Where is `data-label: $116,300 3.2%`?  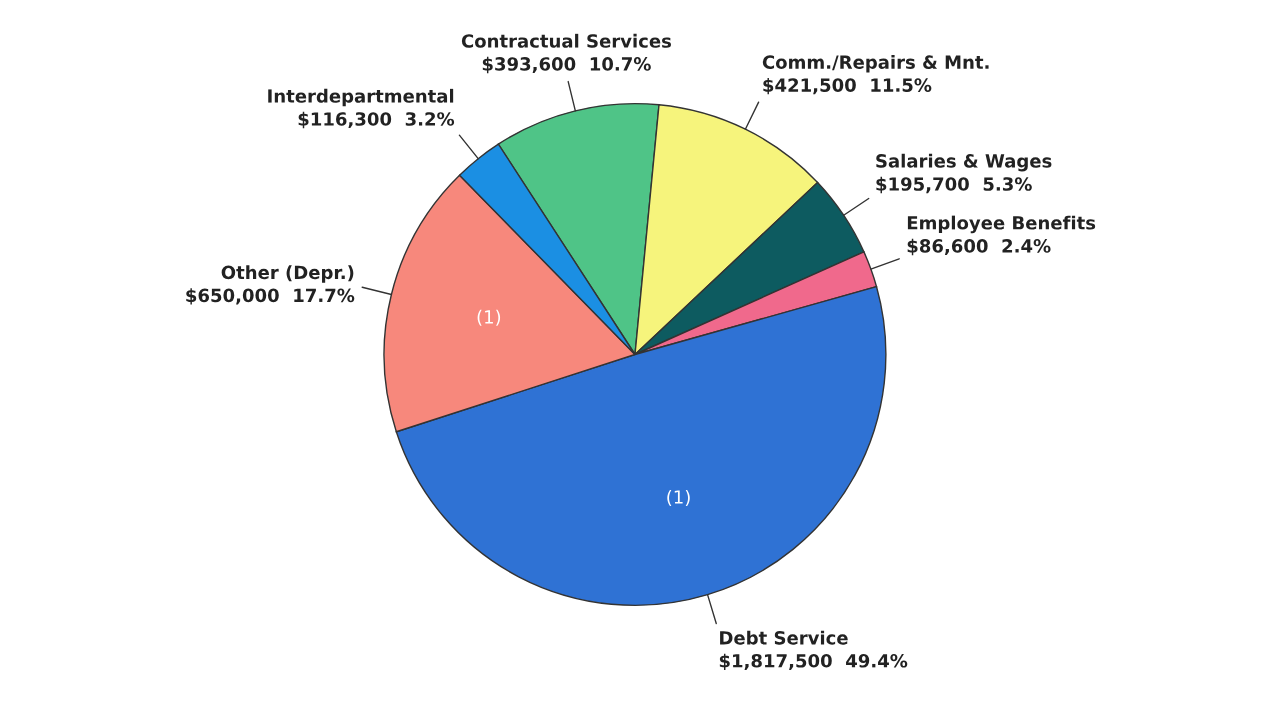
data-label: $116,300 3.2% is located at coordinates (376, 120).